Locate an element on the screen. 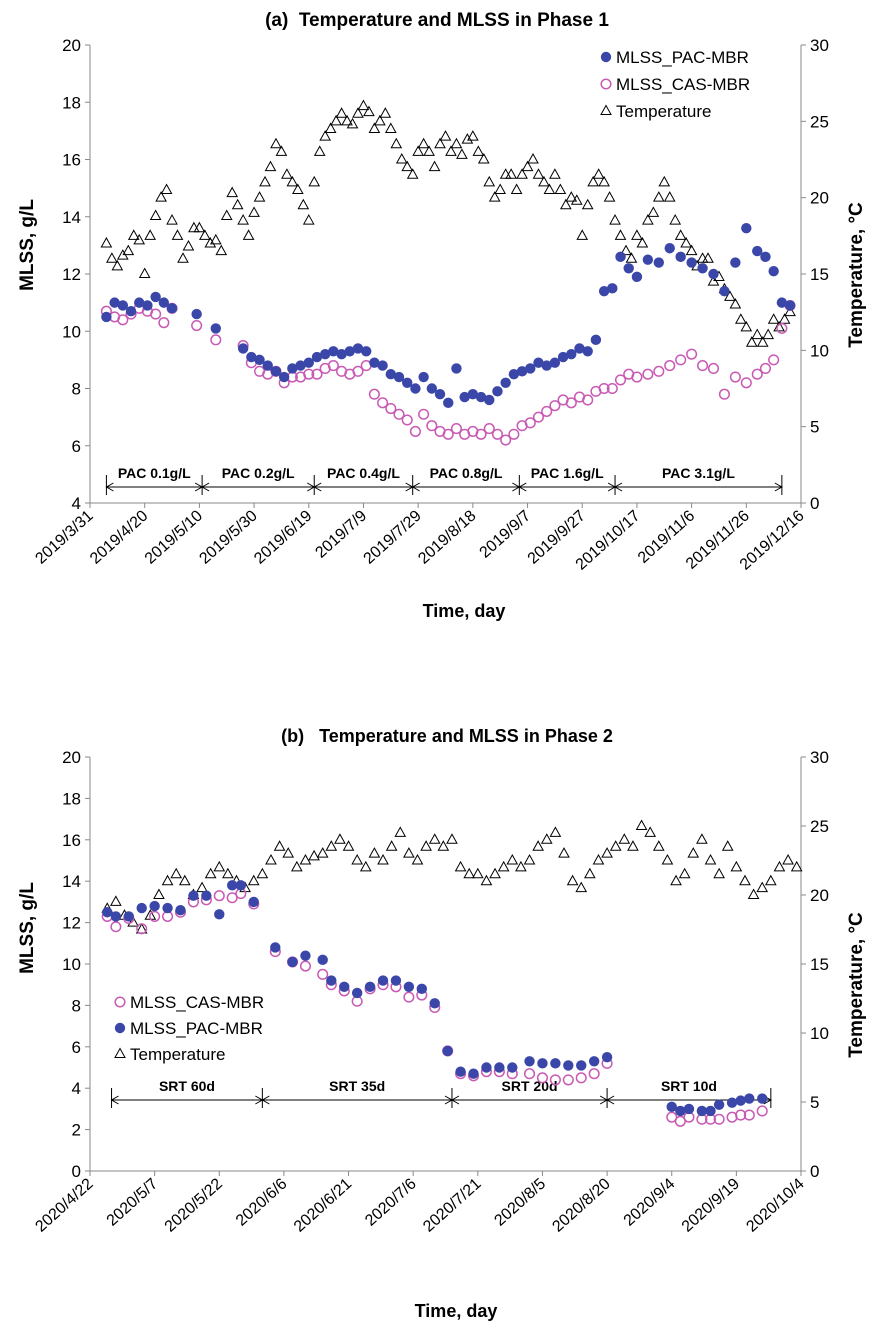  legend-label: MLSS_CAS-MBR is located at coordinates (683, 84).